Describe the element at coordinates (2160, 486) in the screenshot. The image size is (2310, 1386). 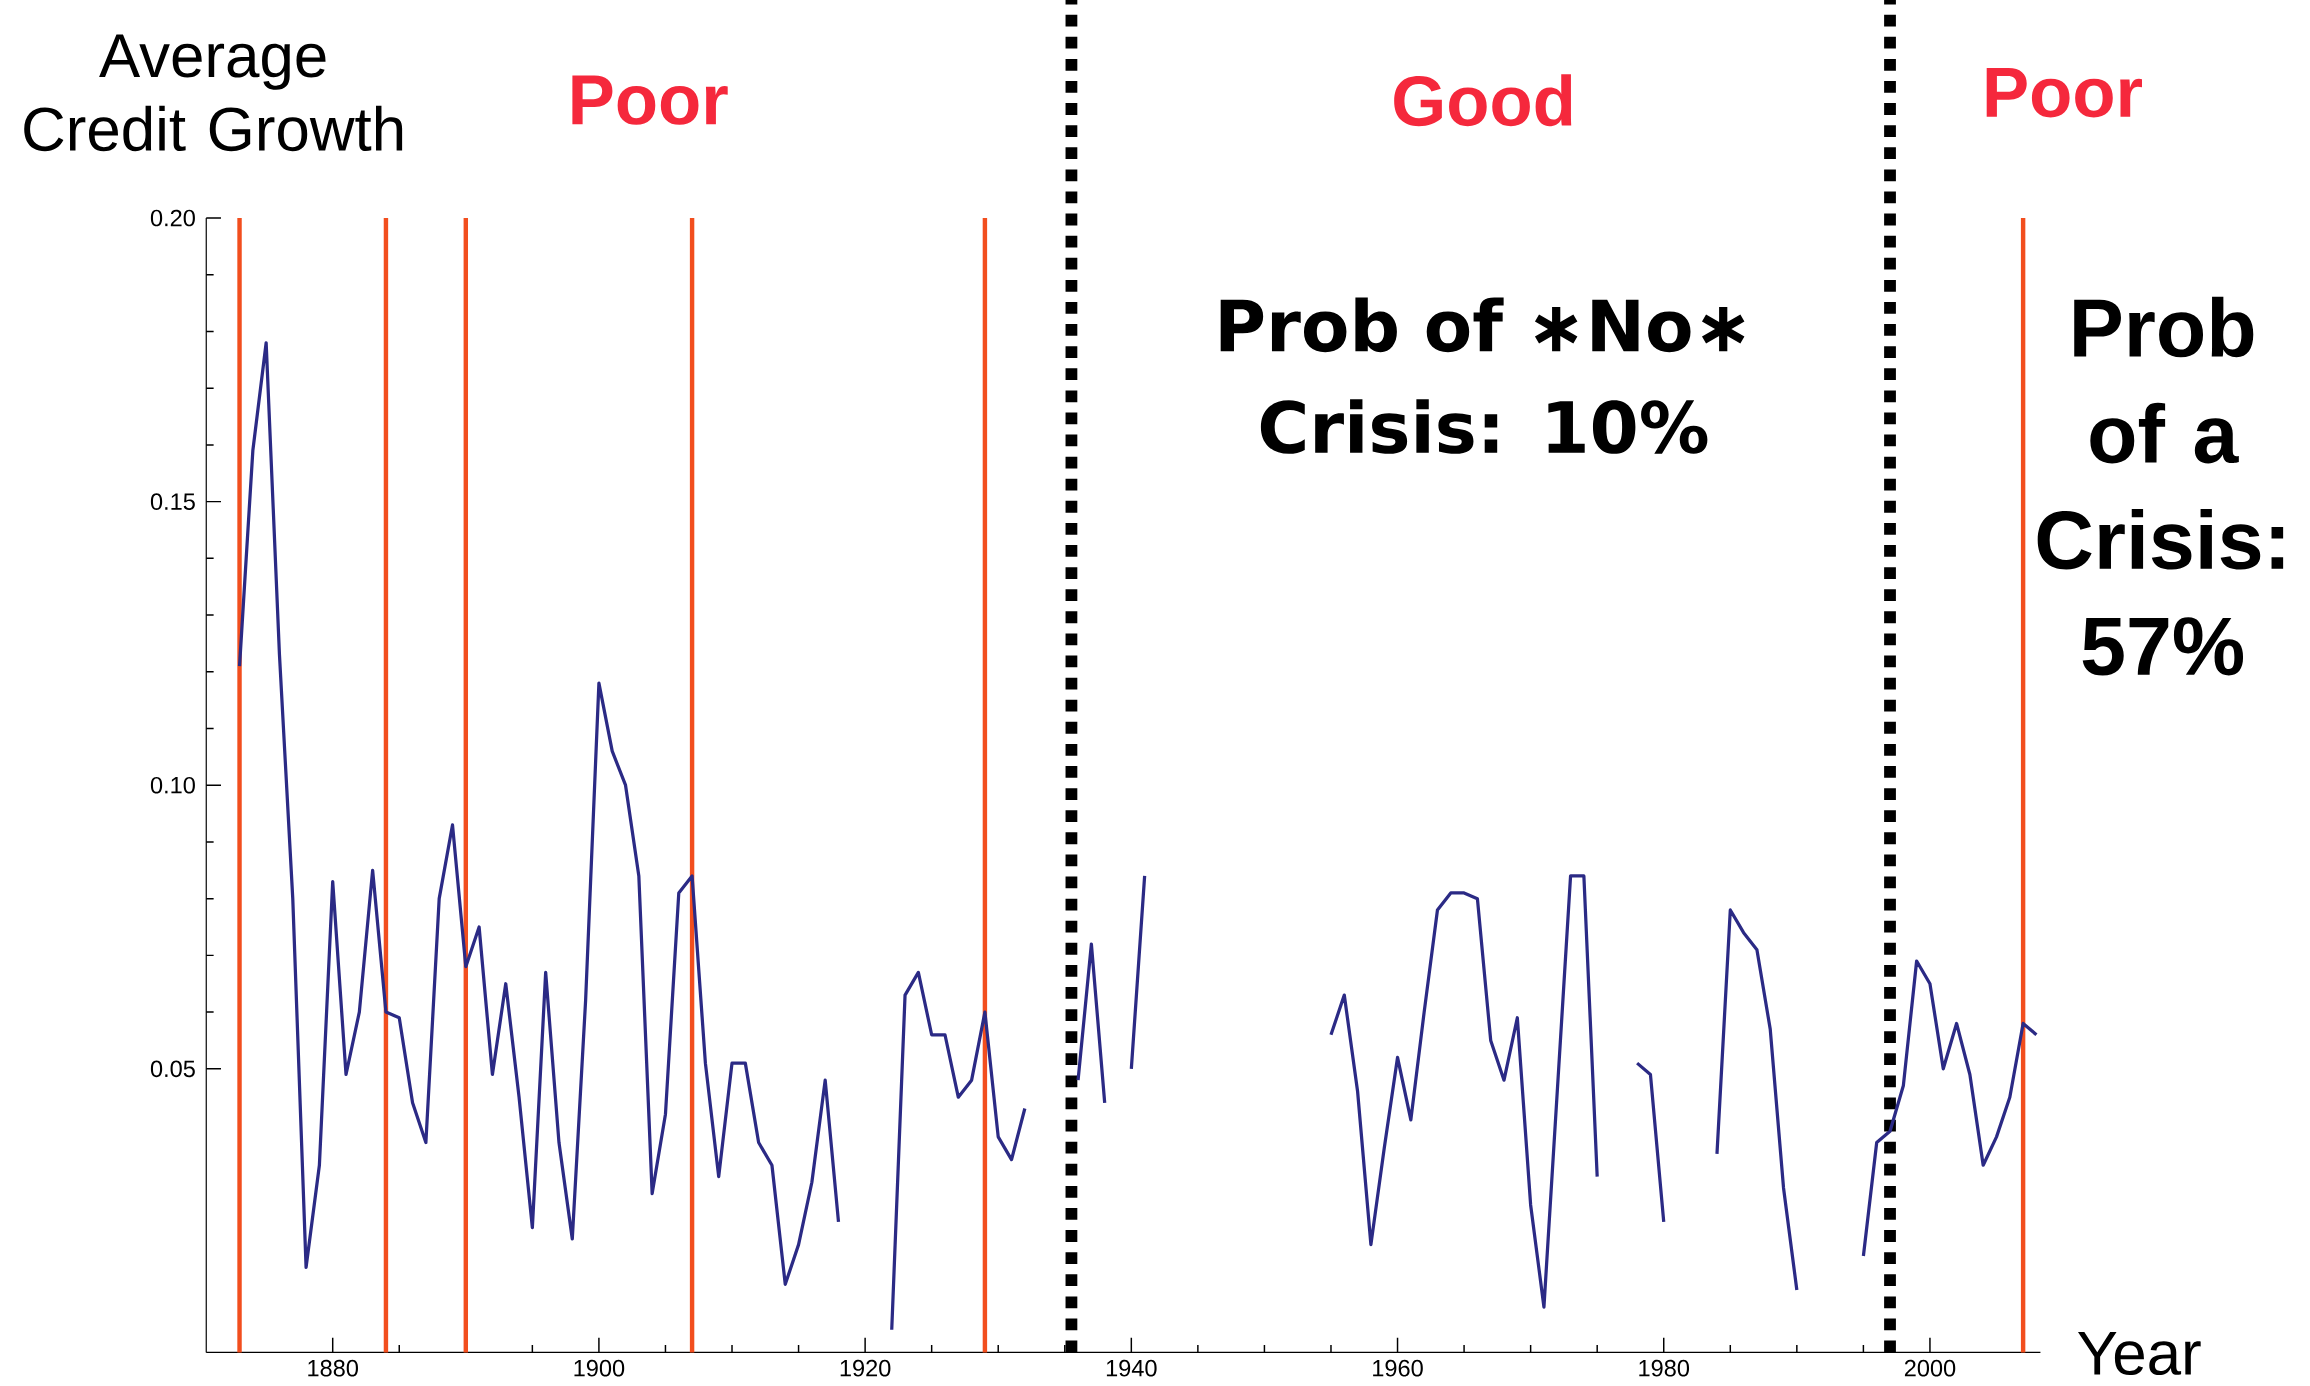
I see `annotation: Prob of a Crisis: 57%` at that location.